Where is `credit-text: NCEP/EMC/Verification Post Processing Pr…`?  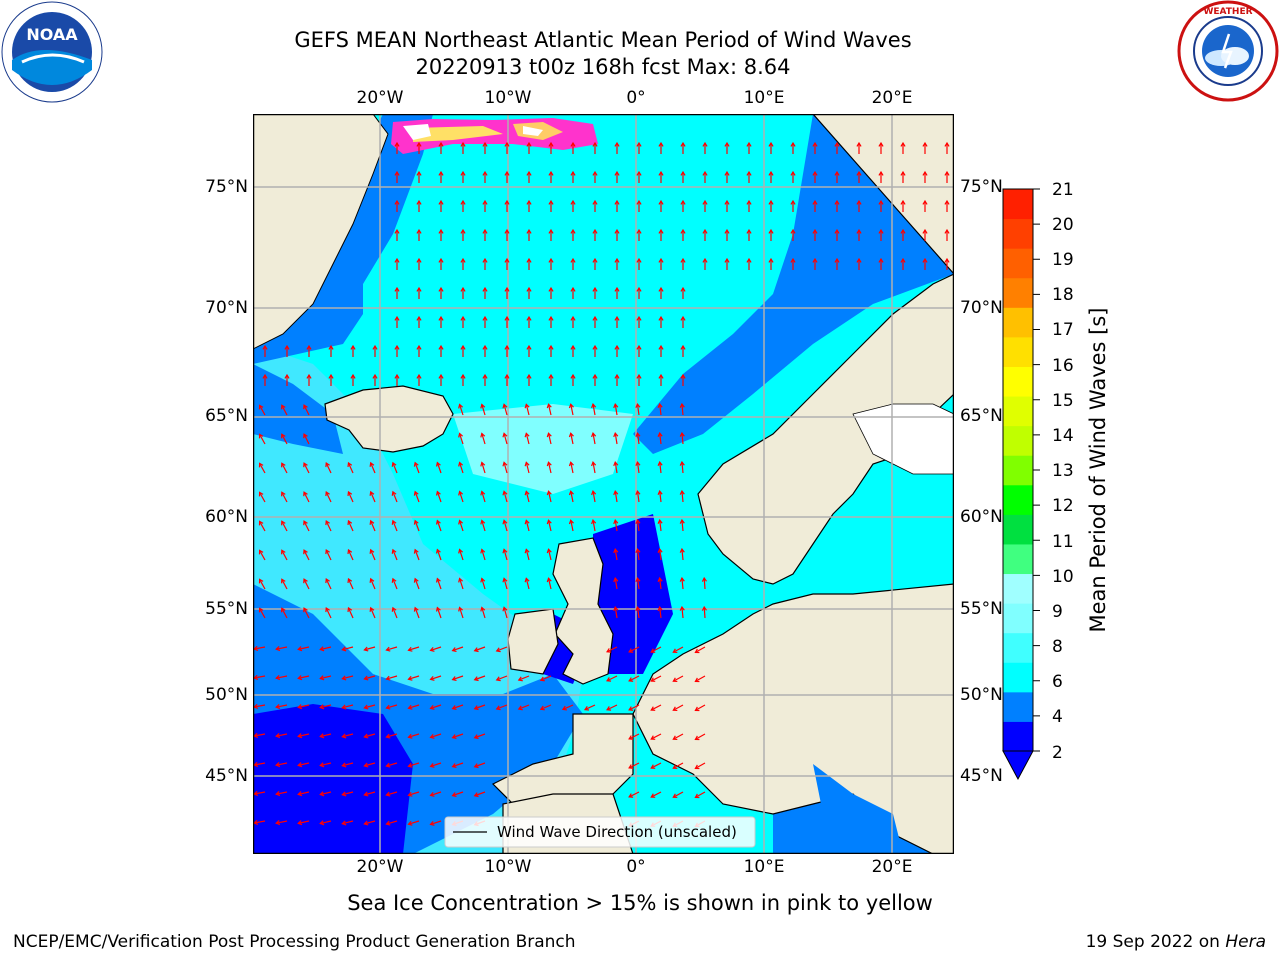
credit-text: NCEP/EMC/Verification Post Processing Pr… is located at coordinates (294, 942).